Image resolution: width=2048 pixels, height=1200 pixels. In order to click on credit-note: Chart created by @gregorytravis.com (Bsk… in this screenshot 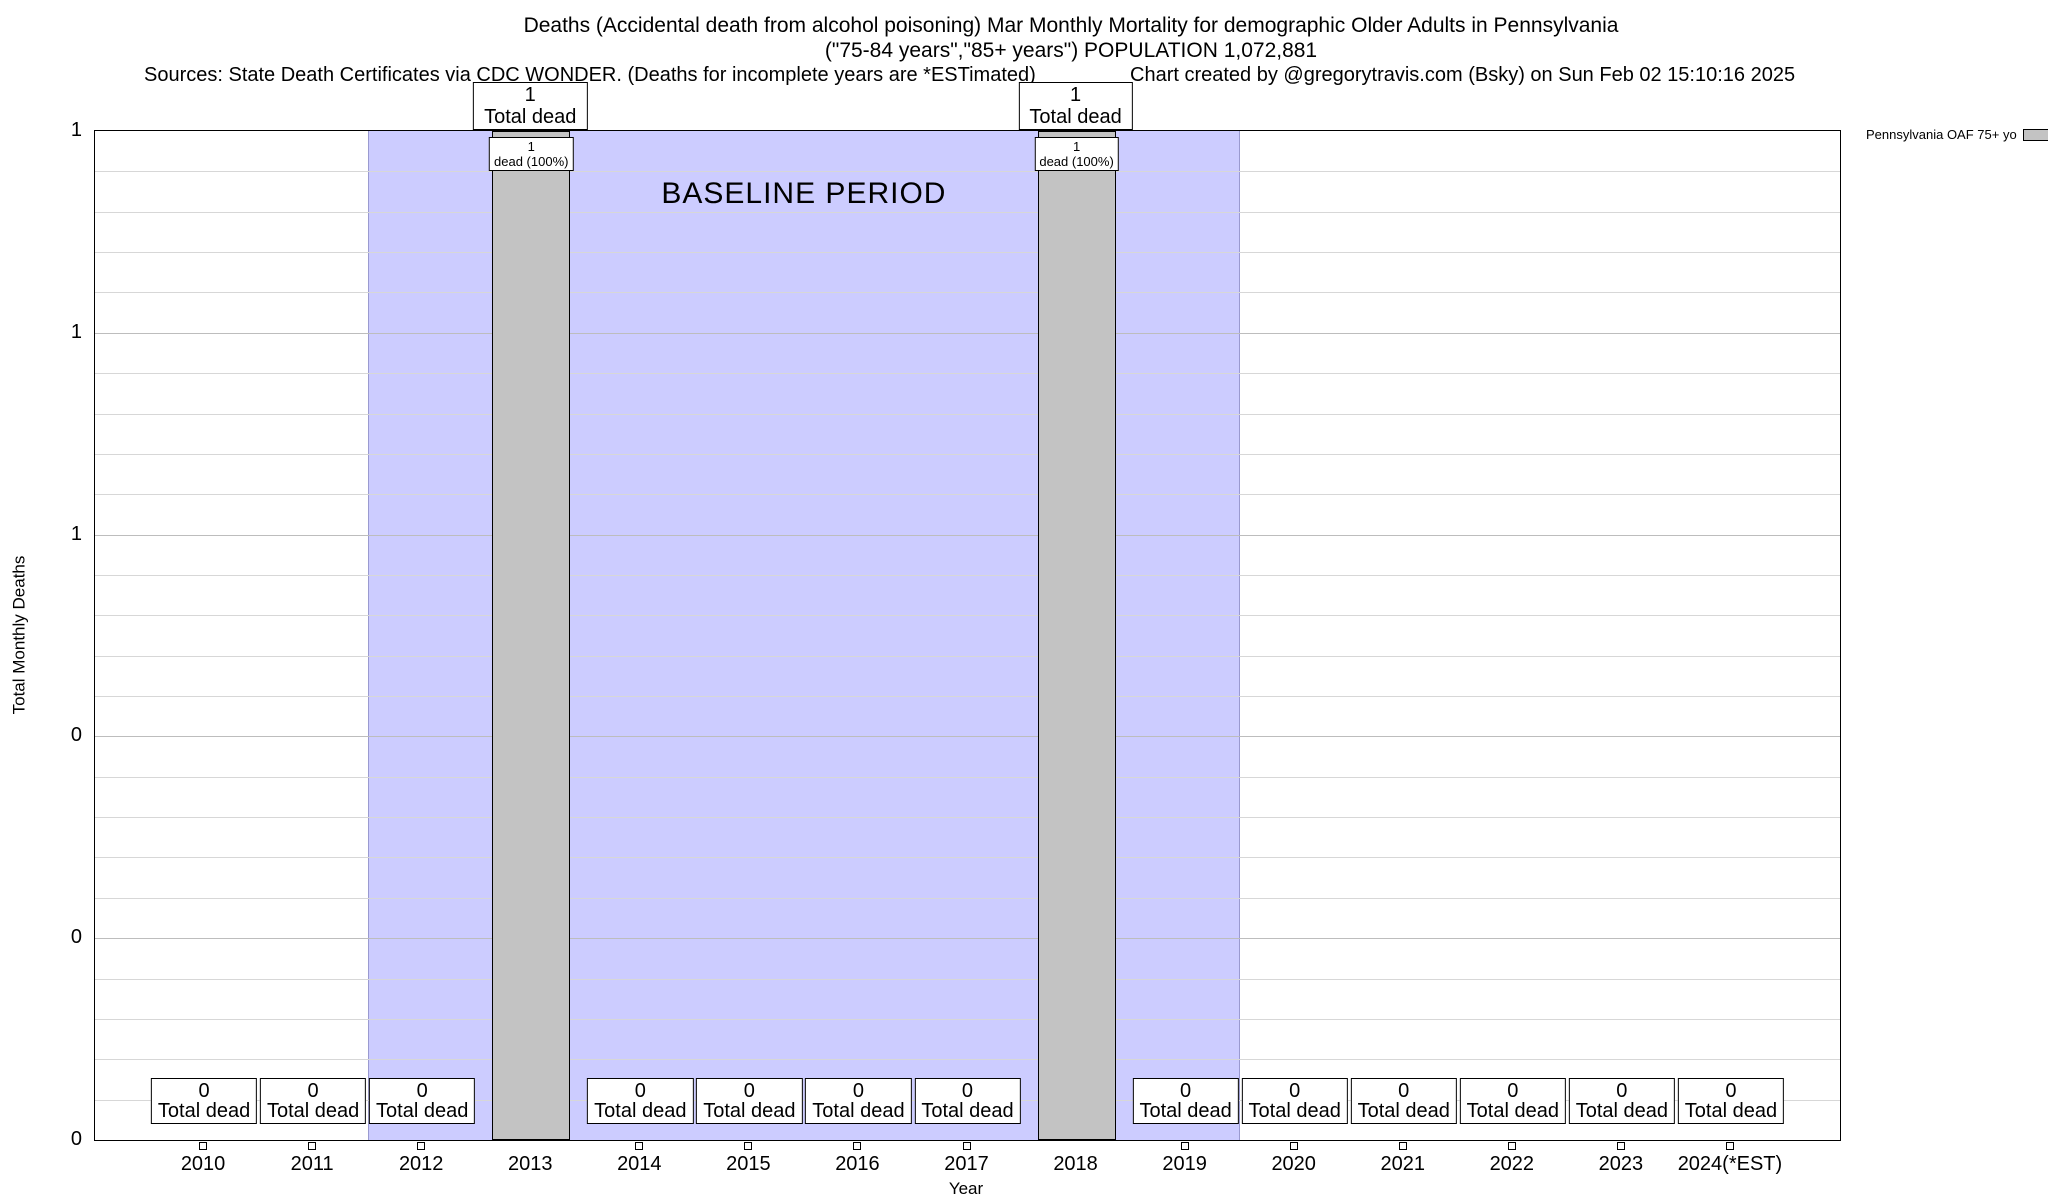, I will do `click(1463, 75)`.